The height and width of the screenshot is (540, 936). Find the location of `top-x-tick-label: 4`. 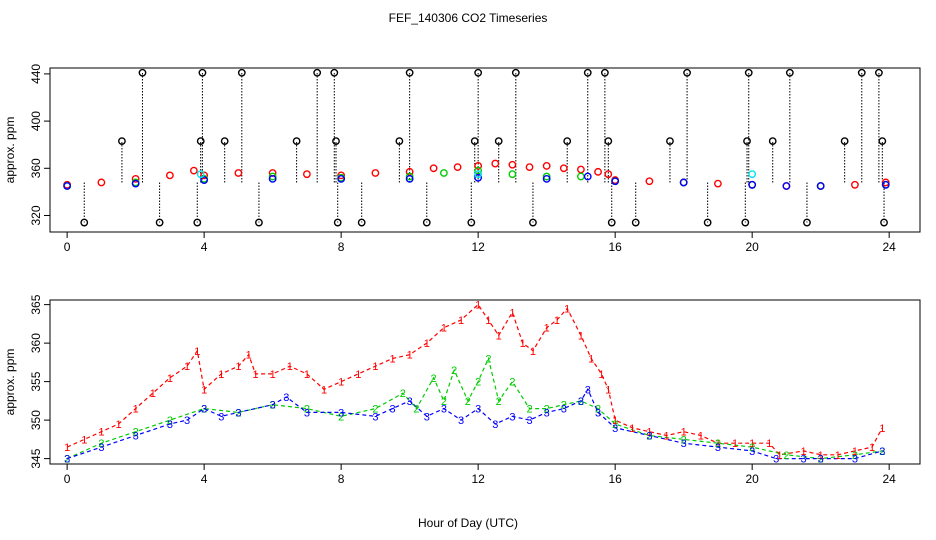

top-x-tick-label: 4 is located at coordinates (204, 247).